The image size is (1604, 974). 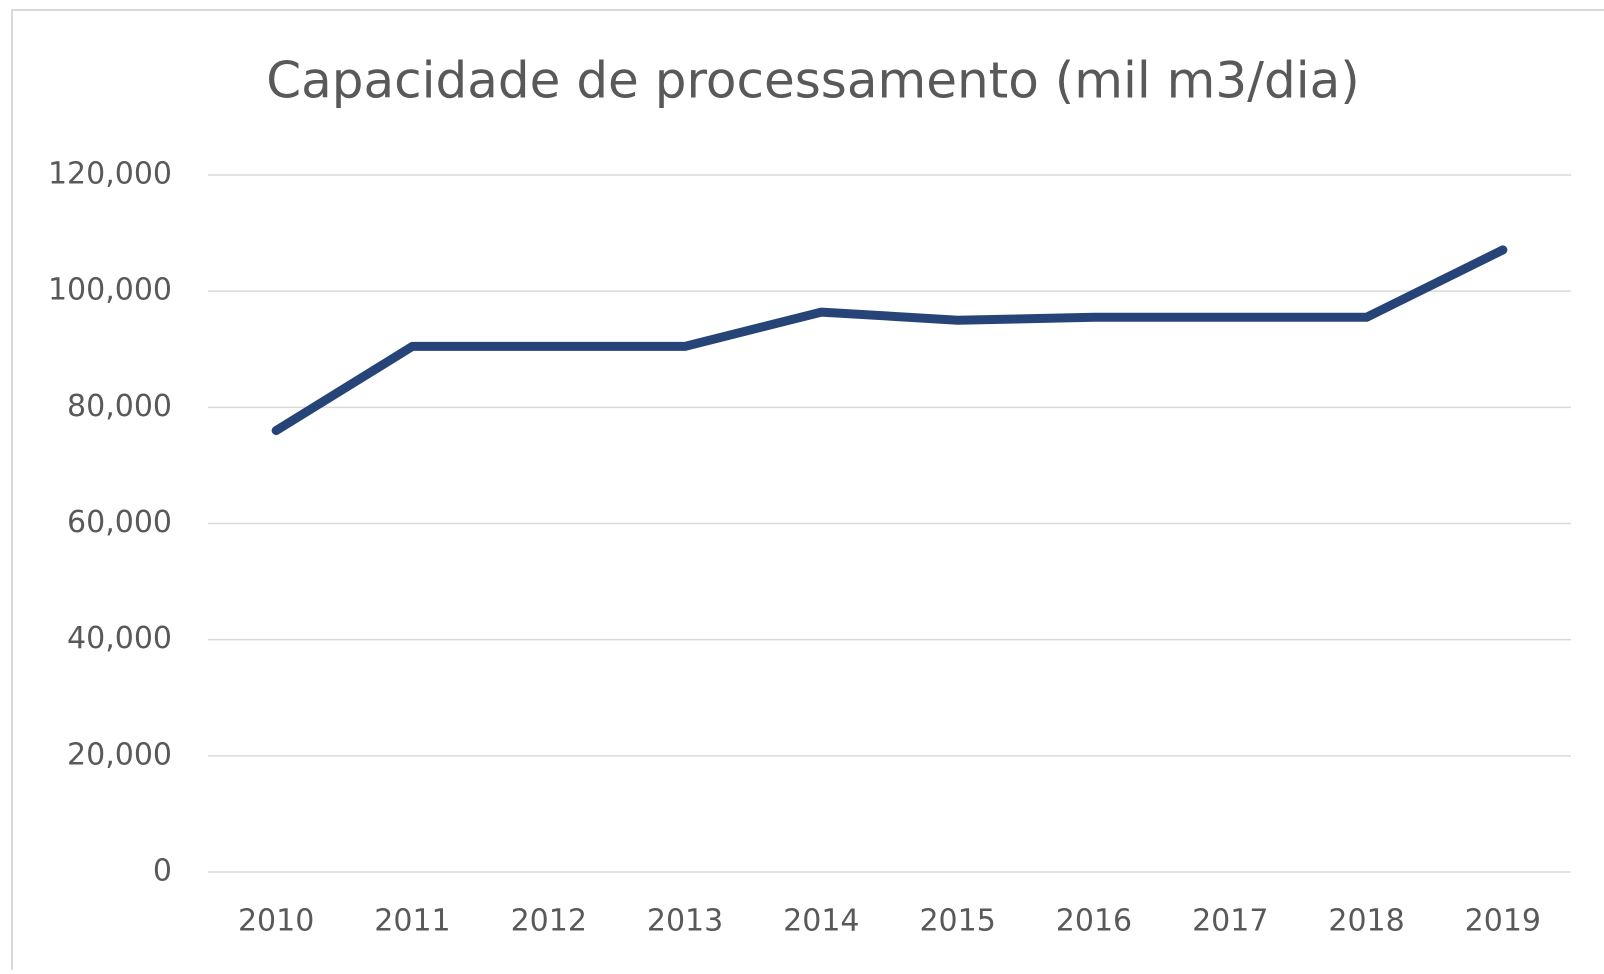 What do you see at coordinates (1503, 921) in the screenshot?
I see `x-tick-label: 2019` at bounding box center [1503, 921].